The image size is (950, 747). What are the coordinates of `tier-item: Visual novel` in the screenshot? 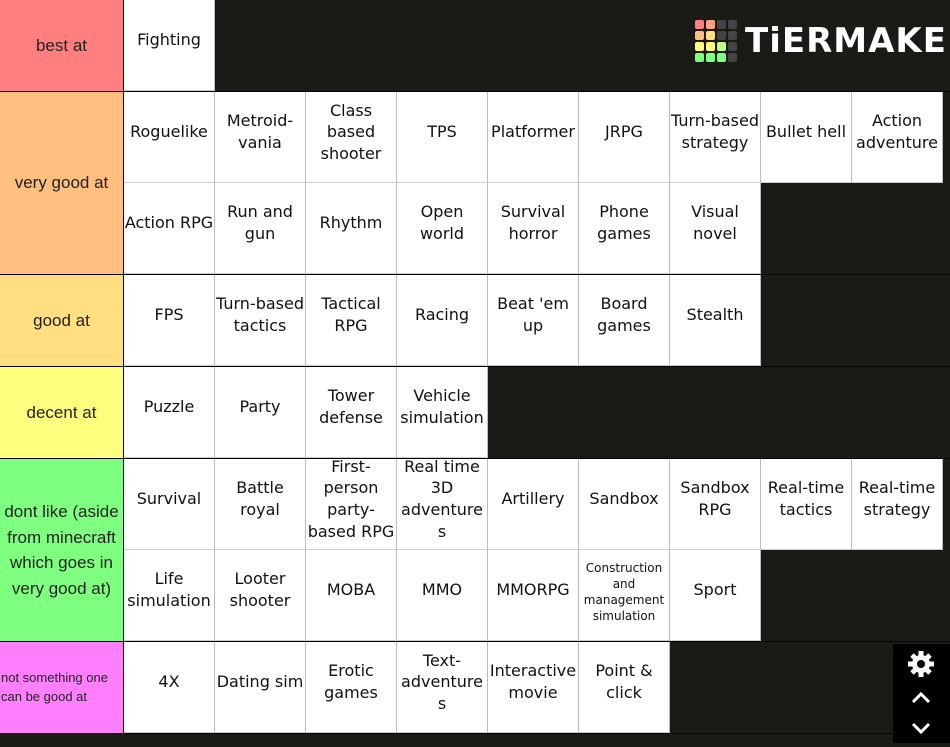 It's located at (715, 228).